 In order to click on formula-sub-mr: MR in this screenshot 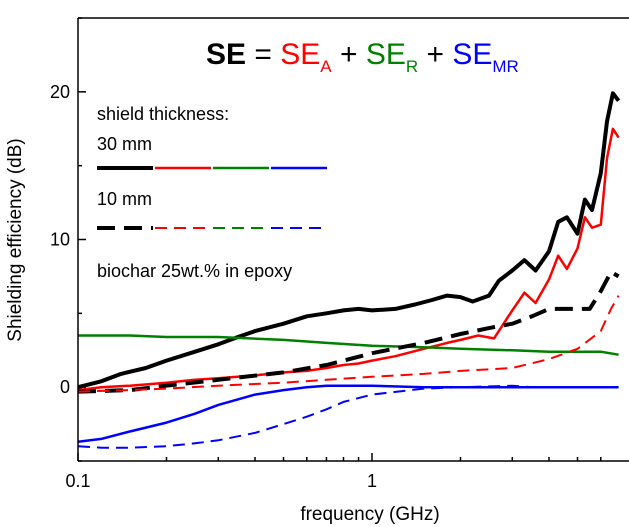, I will do `click(505, 66)`.